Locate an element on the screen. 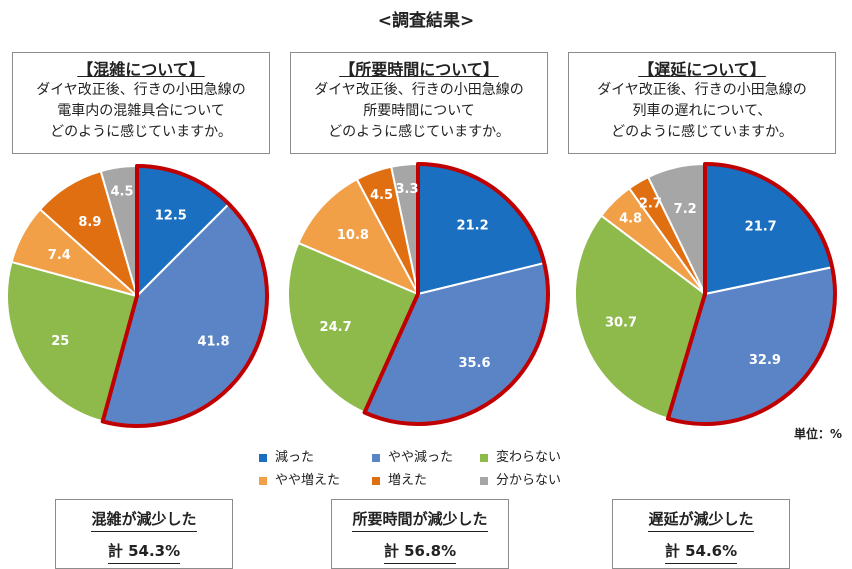 The width and height of the screenshot is (852, 569). data-label: 21.7 is located at coordinates (761, 226).